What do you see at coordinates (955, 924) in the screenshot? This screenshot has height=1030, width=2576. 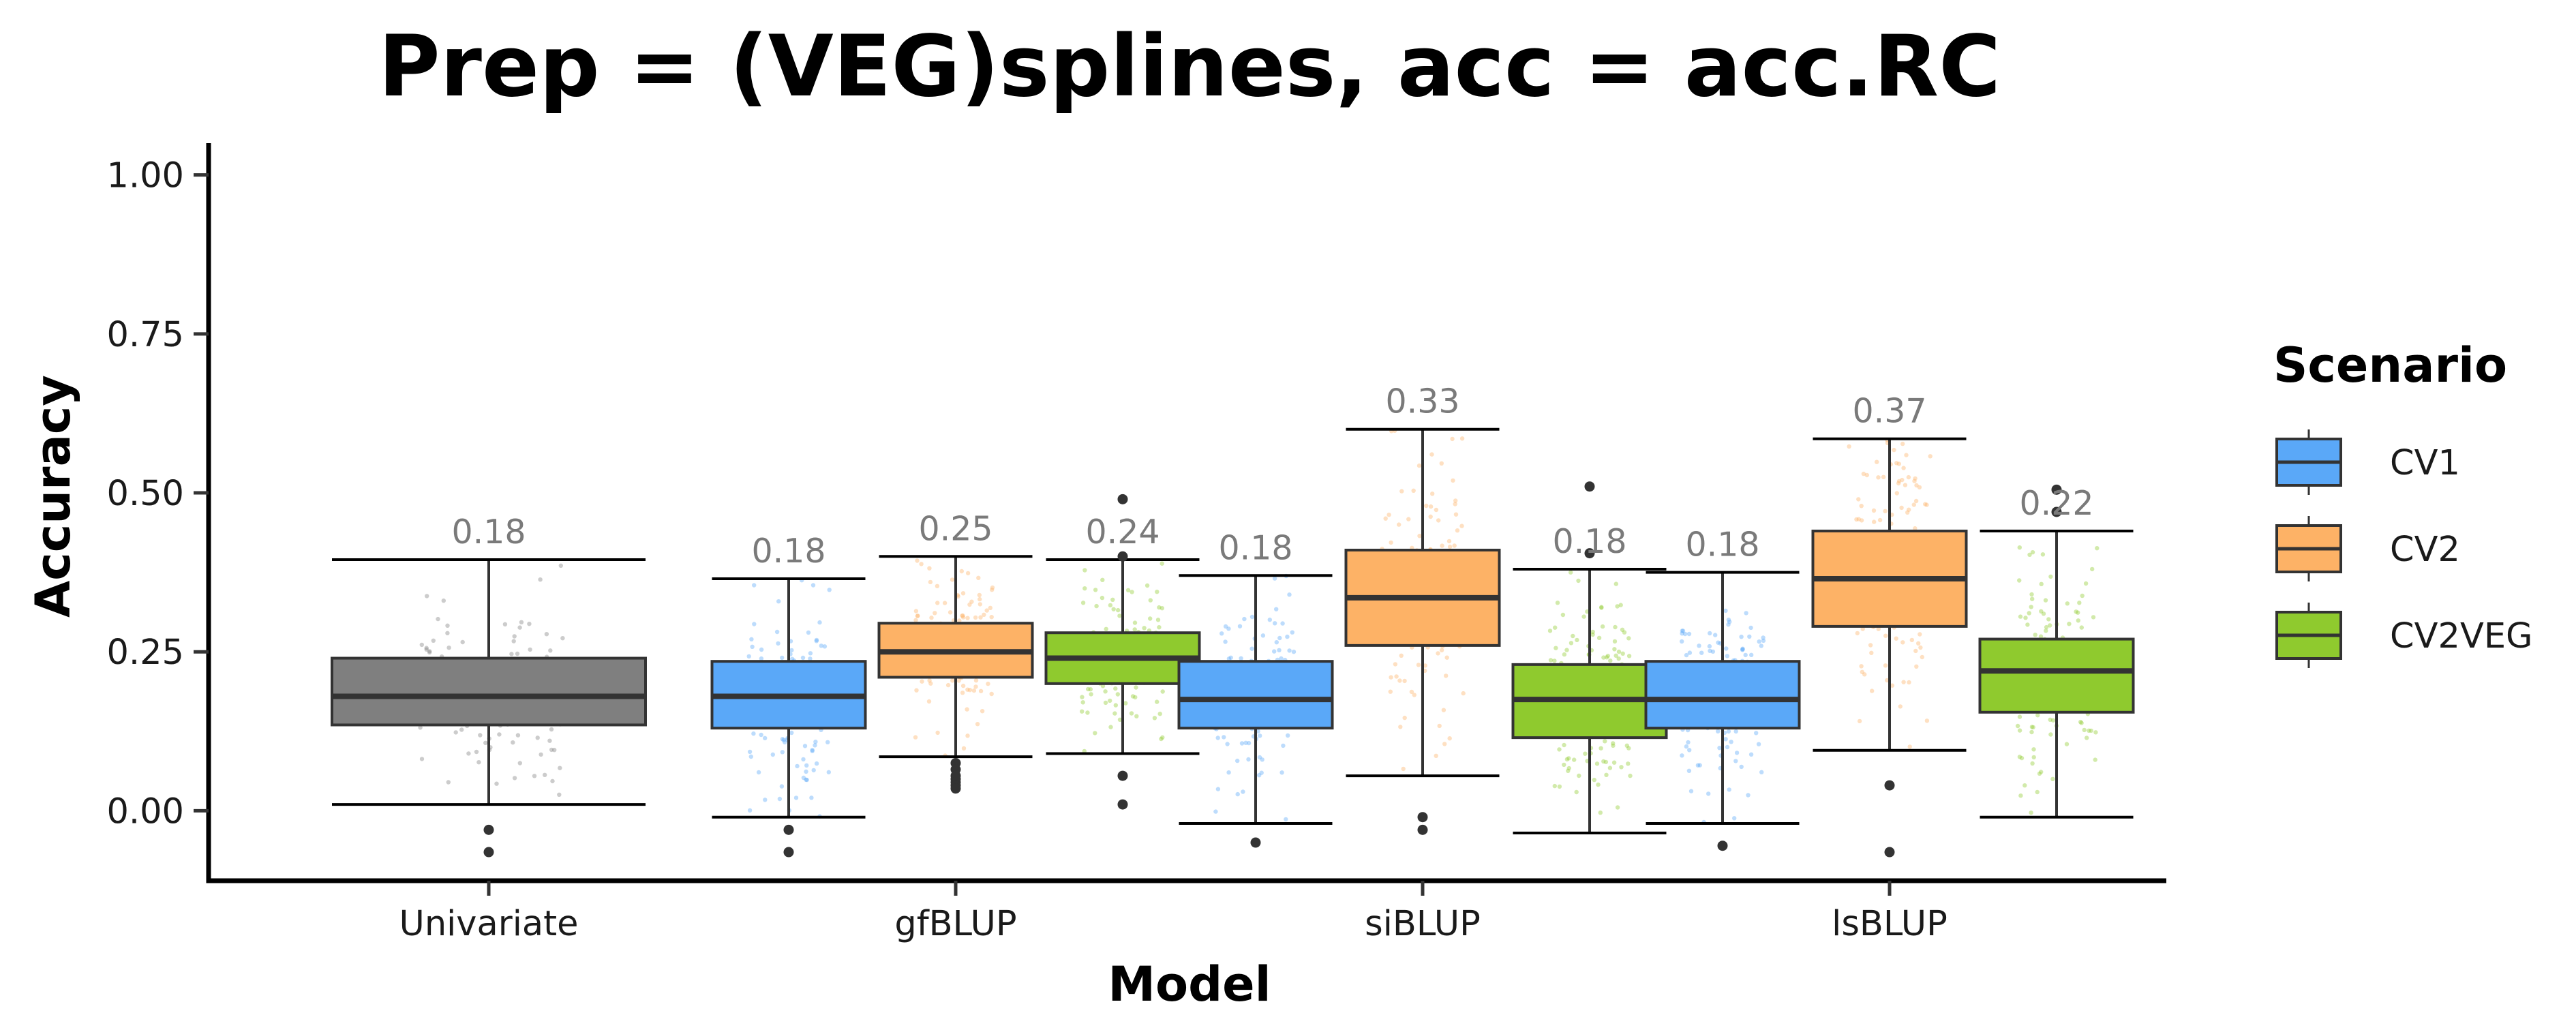 I see `x-tick-label: gfBLUP` at bounding box center [955, 924].